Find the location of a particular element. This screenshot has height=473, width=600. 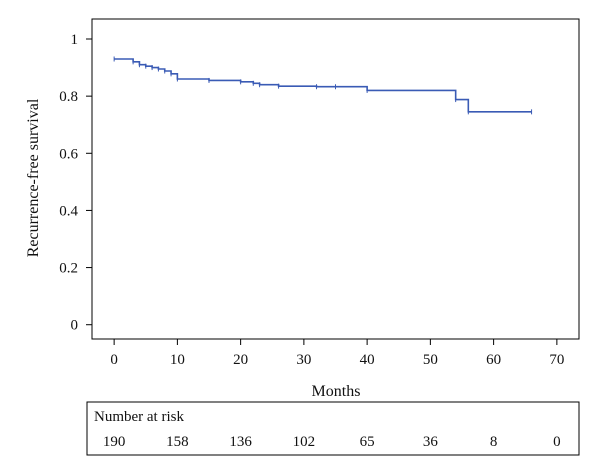

series-layer is located at coordinates (323, 85).